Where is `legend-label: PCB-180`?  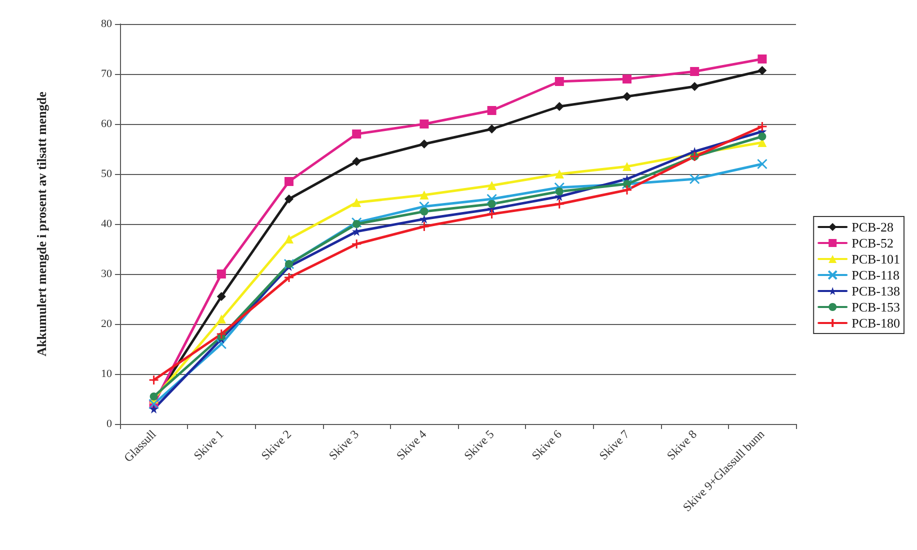 legend-label: PCB-180 is located at coordinates (876, 323).